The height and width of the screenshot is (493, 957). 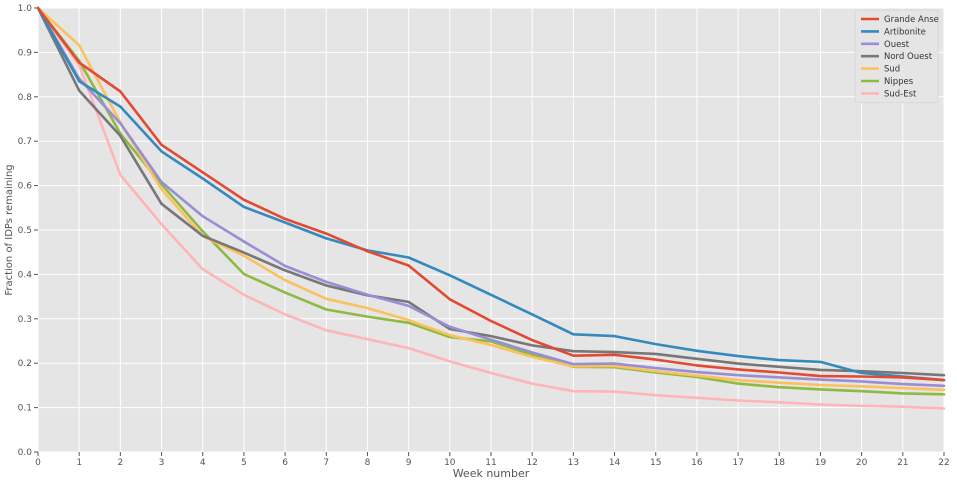 What do you see at coordinates (573, 463) in the screenshot?
I see `x-tick-label: 13` at bounding box center [573, 463].